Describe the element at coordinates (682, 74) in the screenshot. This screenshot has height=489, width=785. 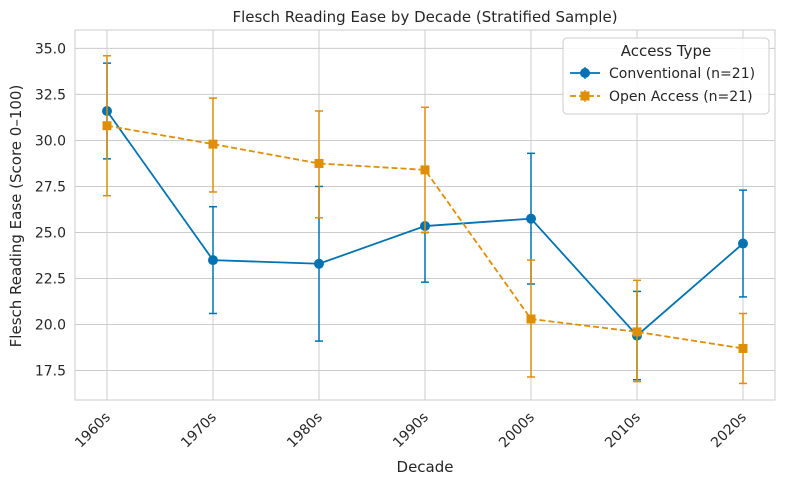
I see `legend-label: Conventional (n=21)` at that location.